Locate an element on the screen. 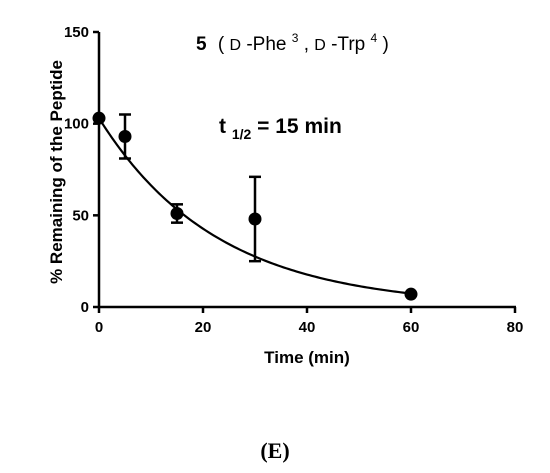 Image resolution: width=550 pixels, height=473 pixels. panel-label: (E) is located at coordinates (275, 450).